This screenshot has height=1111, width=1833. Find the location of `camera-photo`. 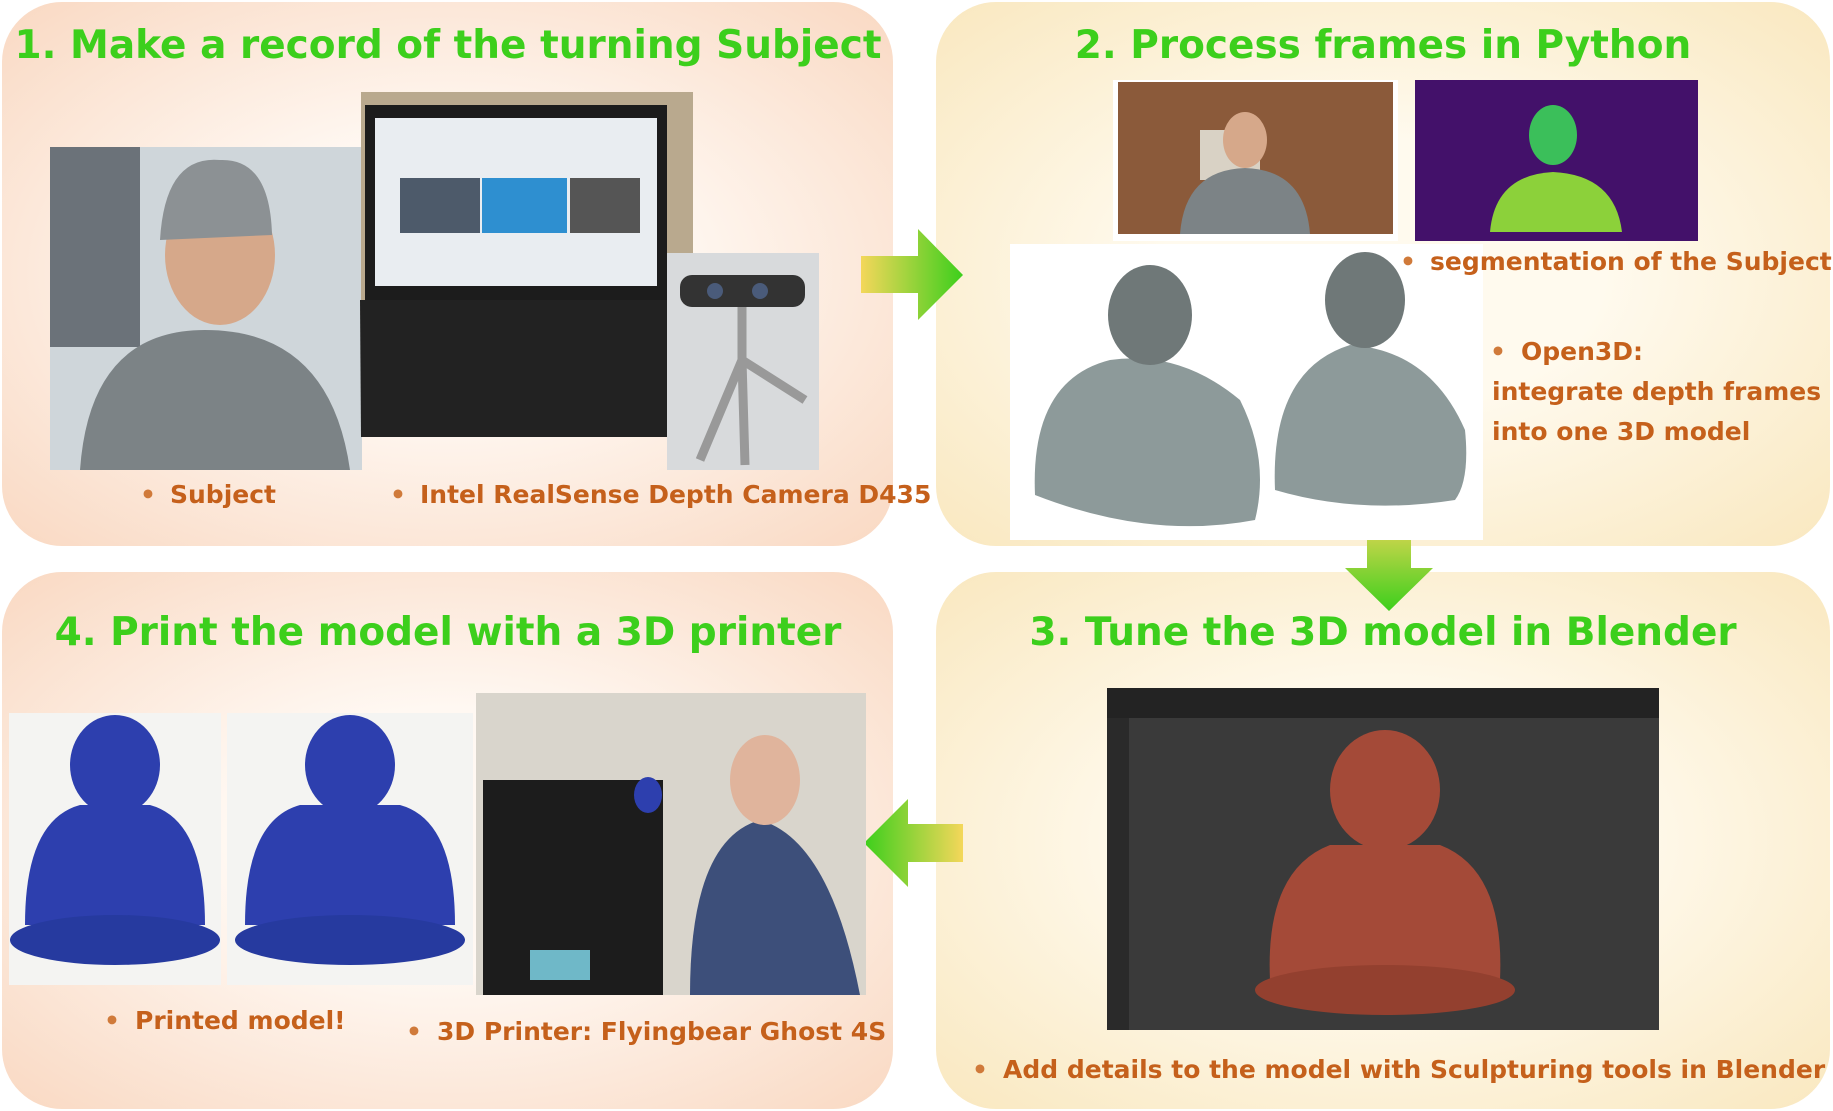

camera-photo is located at coordinates (743, 361).